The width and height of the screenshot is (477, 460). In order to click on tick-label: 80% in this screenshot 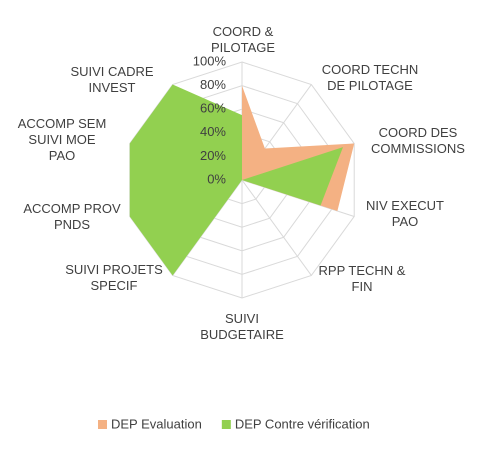, I will do `click(213, 84)`.